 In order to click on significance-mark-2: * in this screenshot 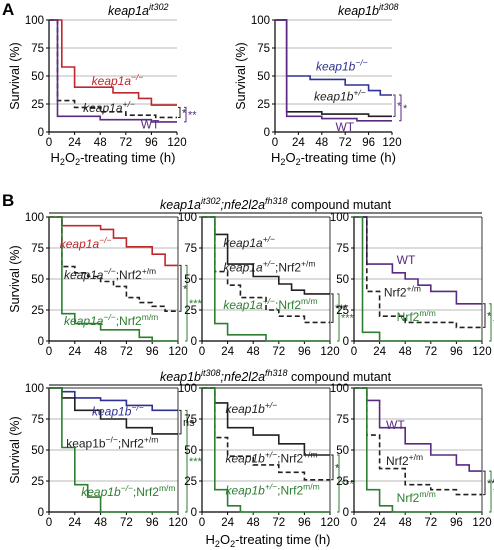, I will do `click(405, 109)`.